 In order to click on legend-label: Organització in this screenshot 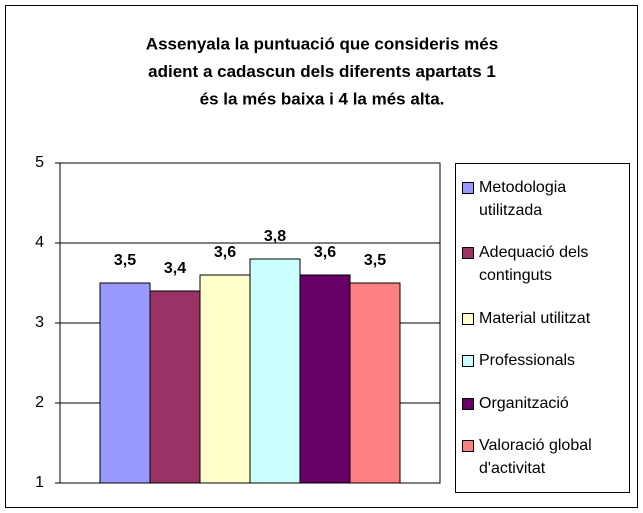, I will do `click(524, 403)`.